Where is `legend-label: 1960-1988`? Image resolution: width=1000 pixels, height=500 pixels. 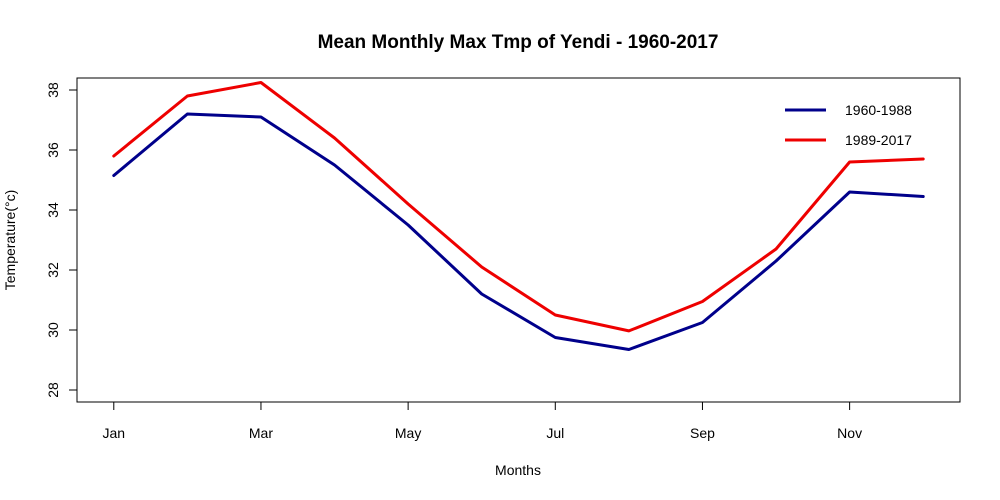
legend-label: 1960-1988 is located at coordinates (878, 110).